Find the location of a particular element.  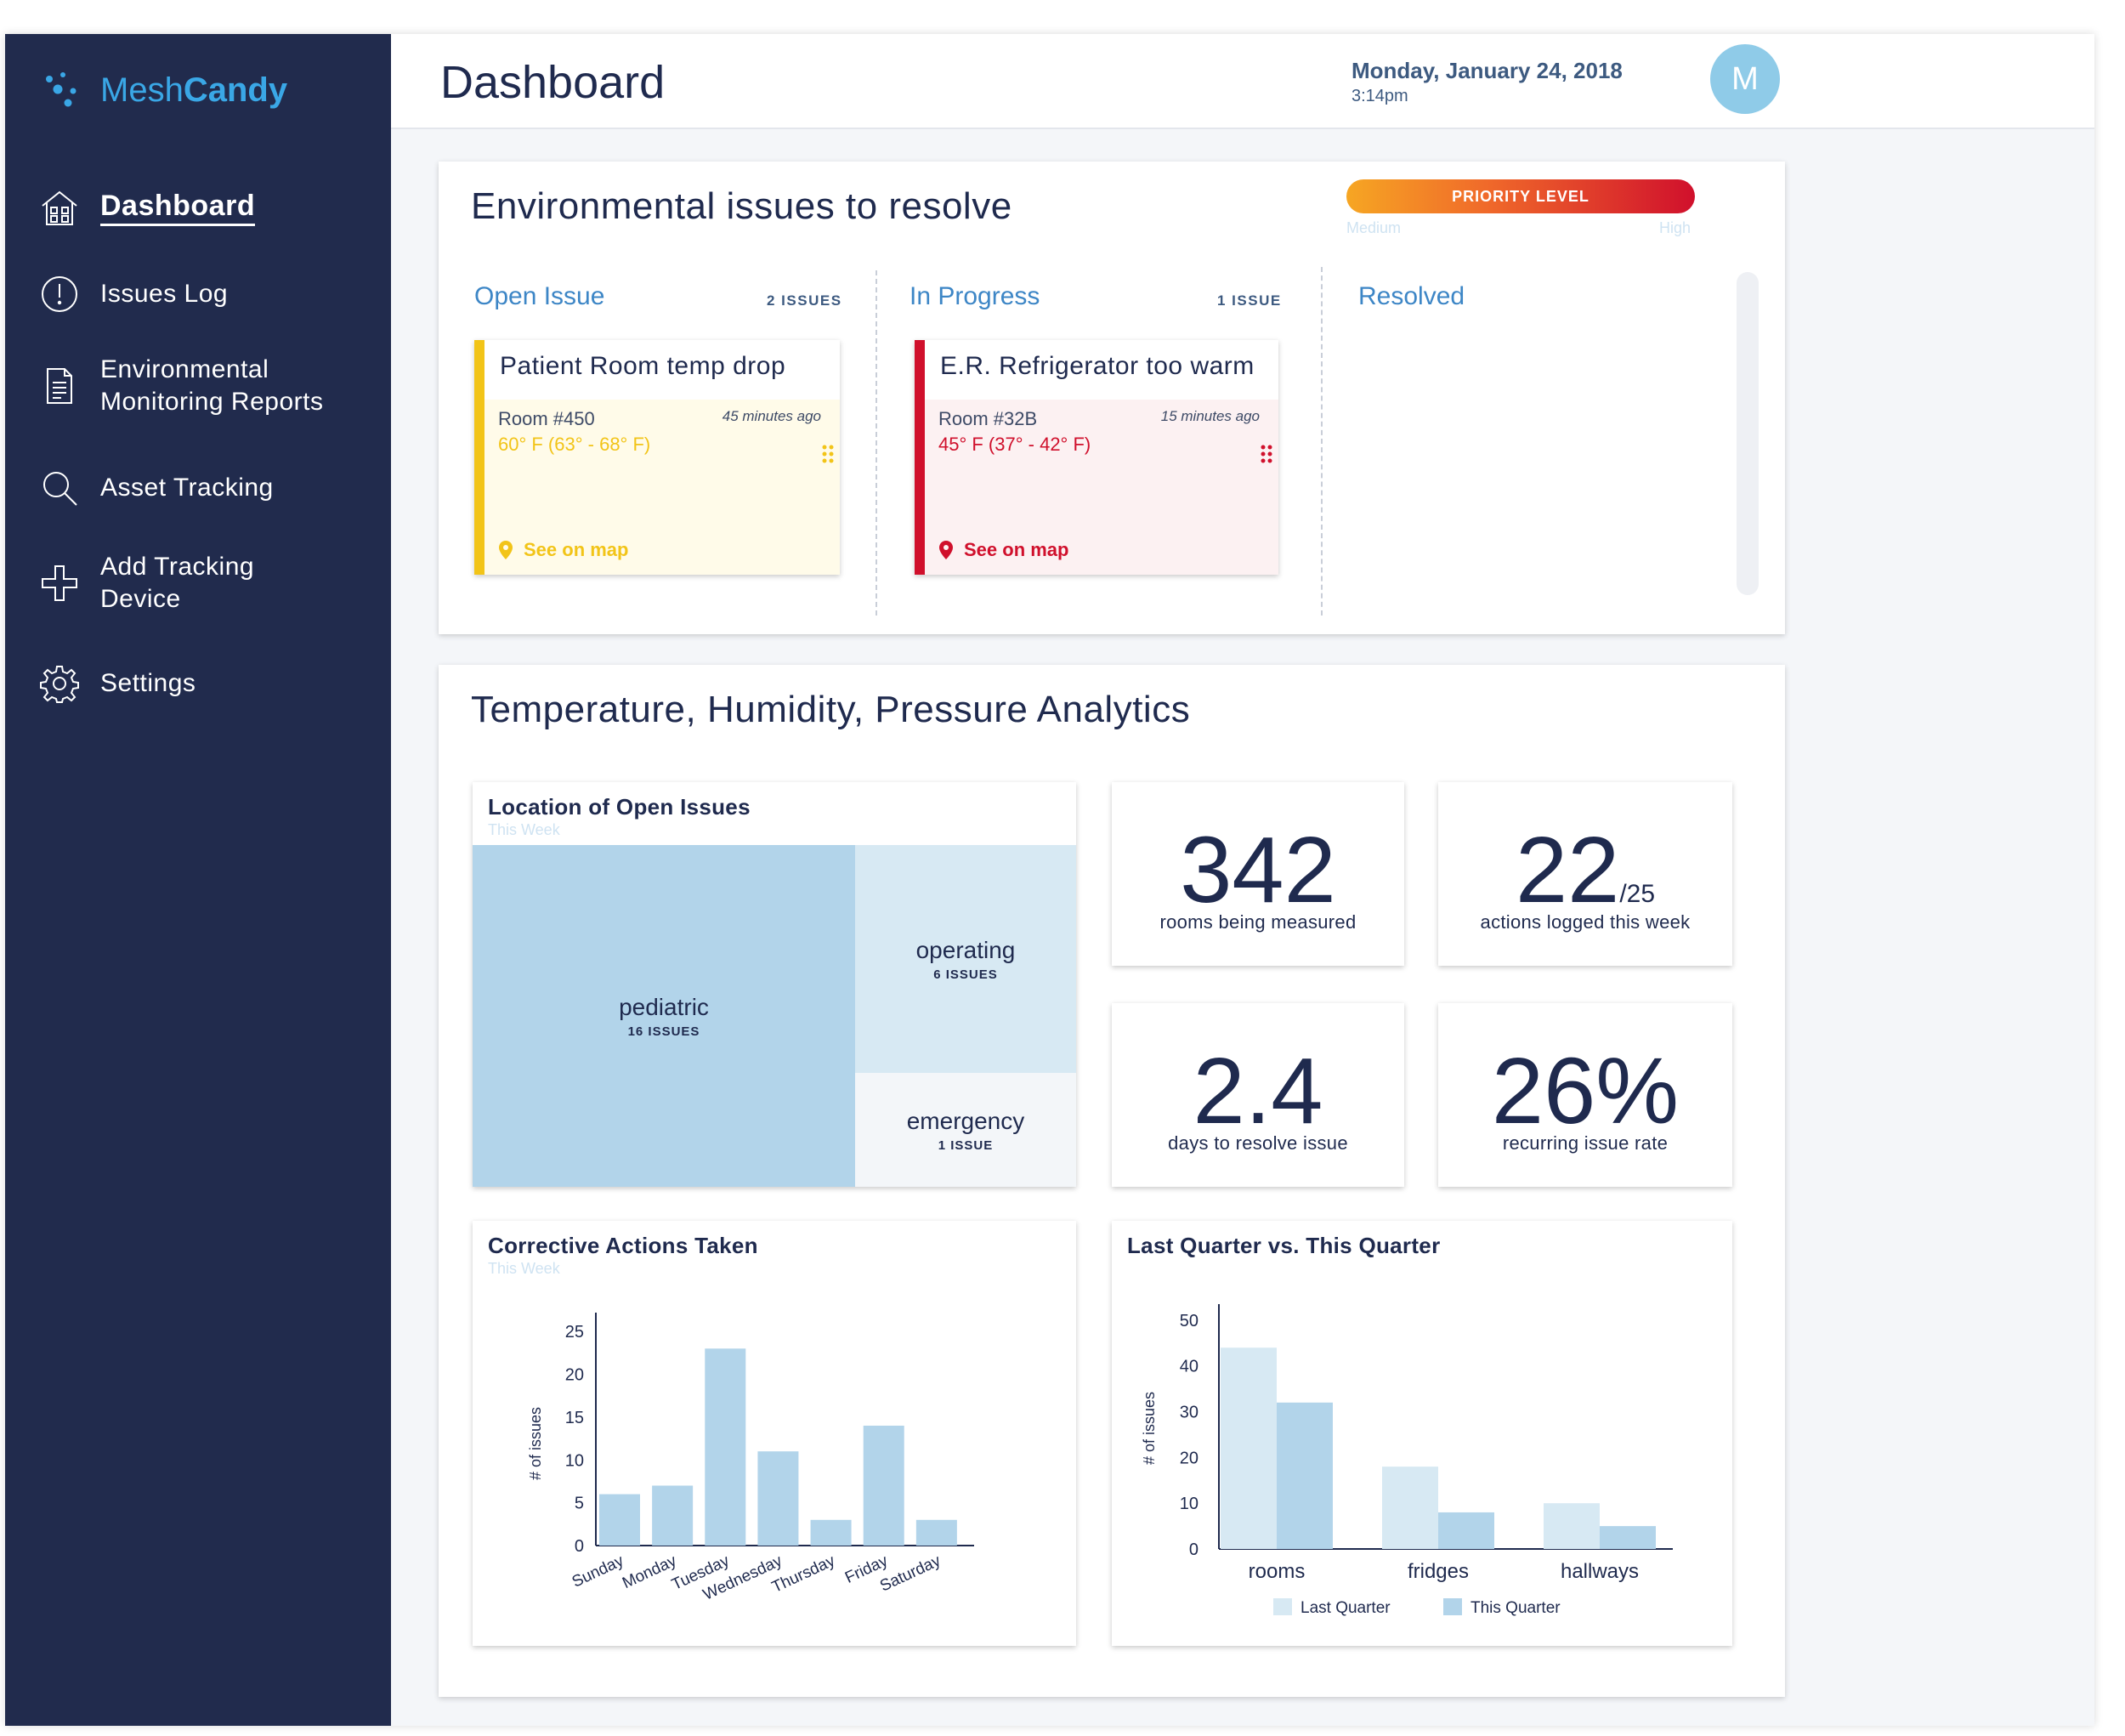

stat-value: 2.4 is located at coordinates (1258, 1091).